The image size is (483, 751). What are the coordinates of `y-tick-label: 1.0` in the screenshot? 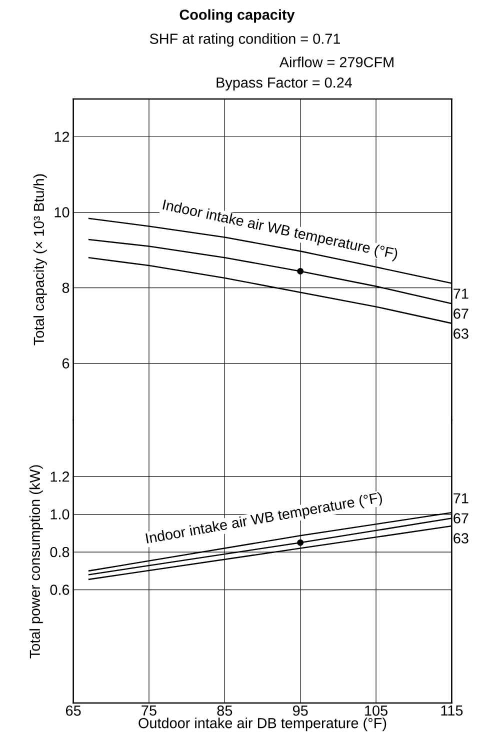 It's located at (60, 514).